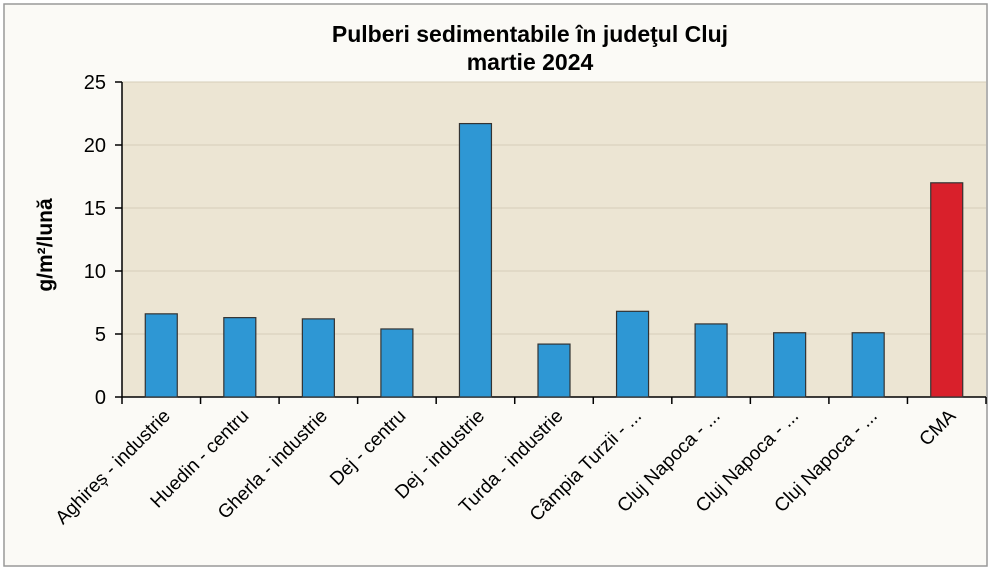 The width and height of the screenshot is (991, 570). I want to click on y-axis-label: g/m²/lună, so click(45, 245).